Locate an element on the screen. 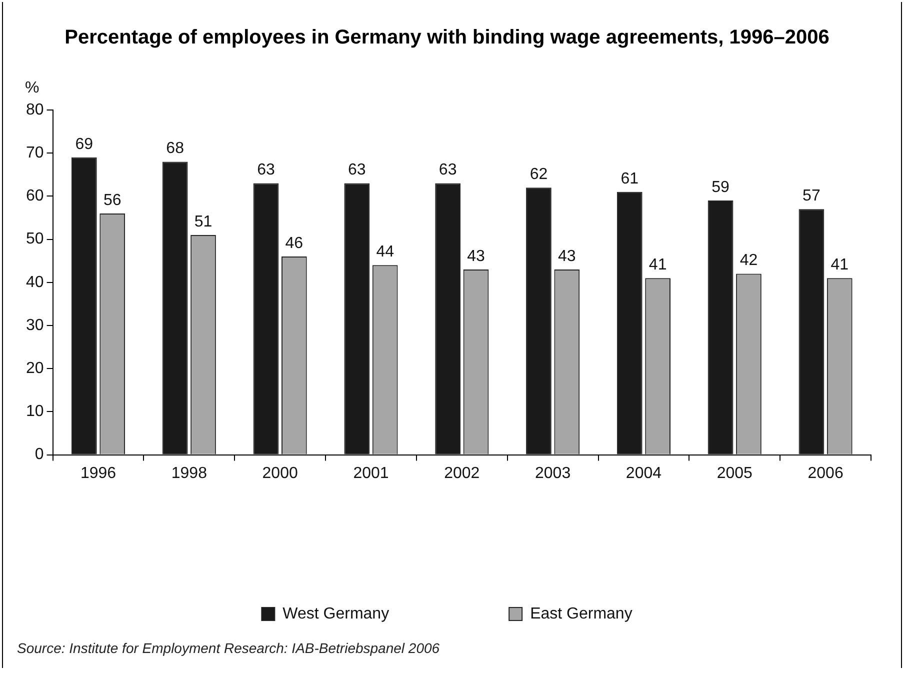 This screenshot has width=906, height=674. chart-title: Percentage of employees in Germany with binding wage agreements, 1996–2006 is located at coordinates (447, 37).